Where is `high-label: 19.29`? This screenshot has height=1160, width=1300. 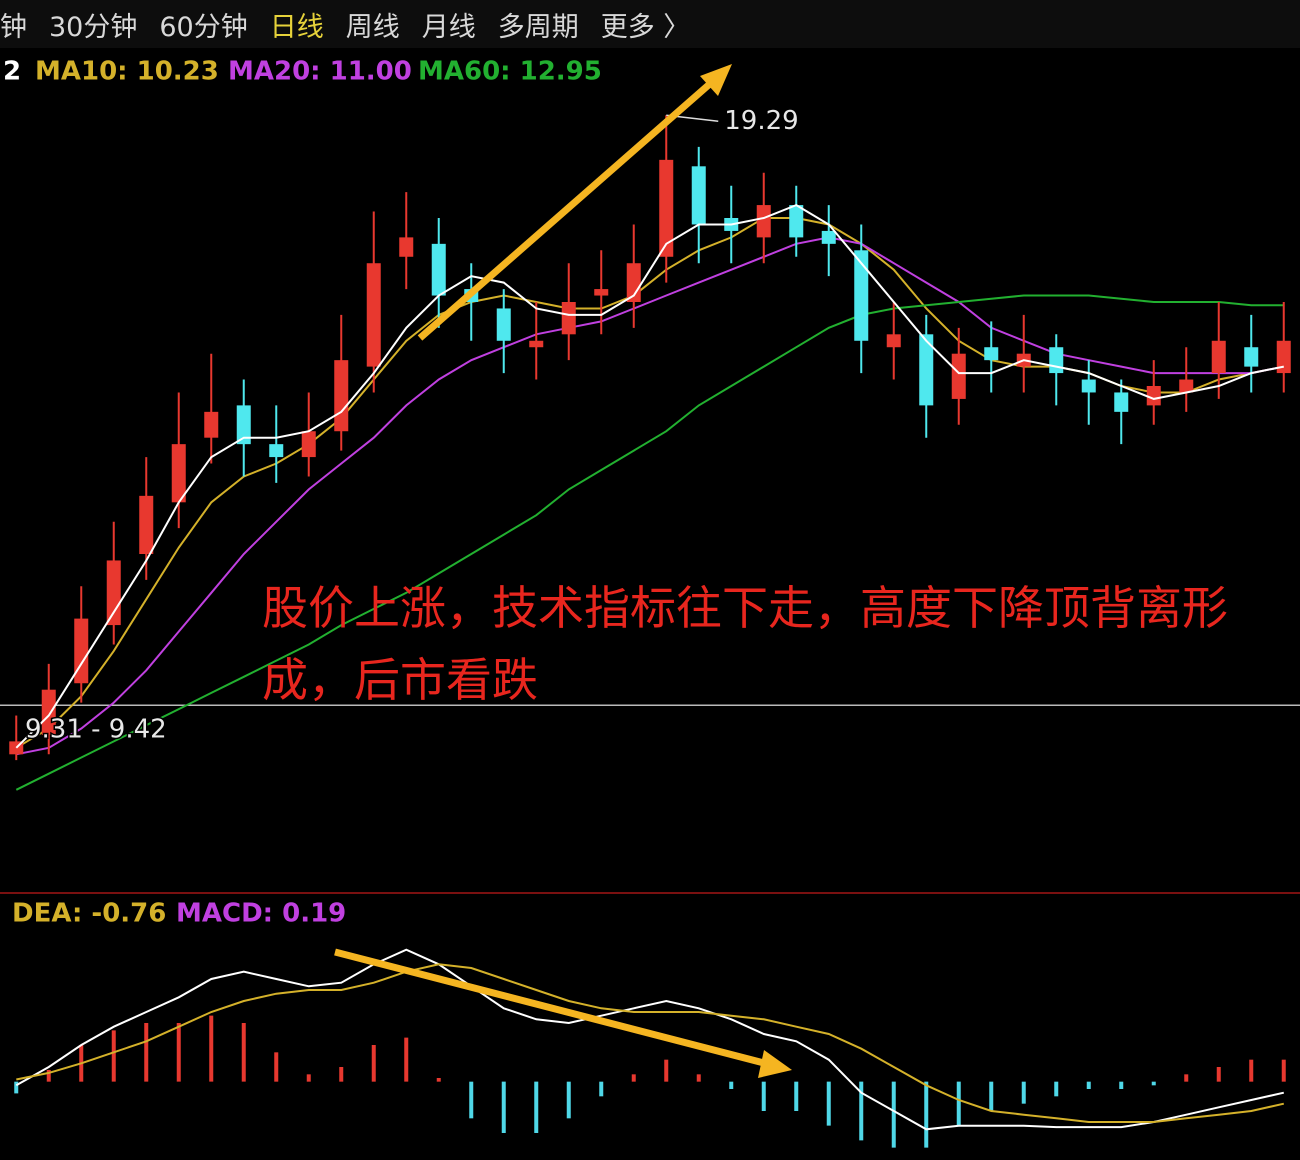
high-label: 19.29 is located at coordinates (761, 121).